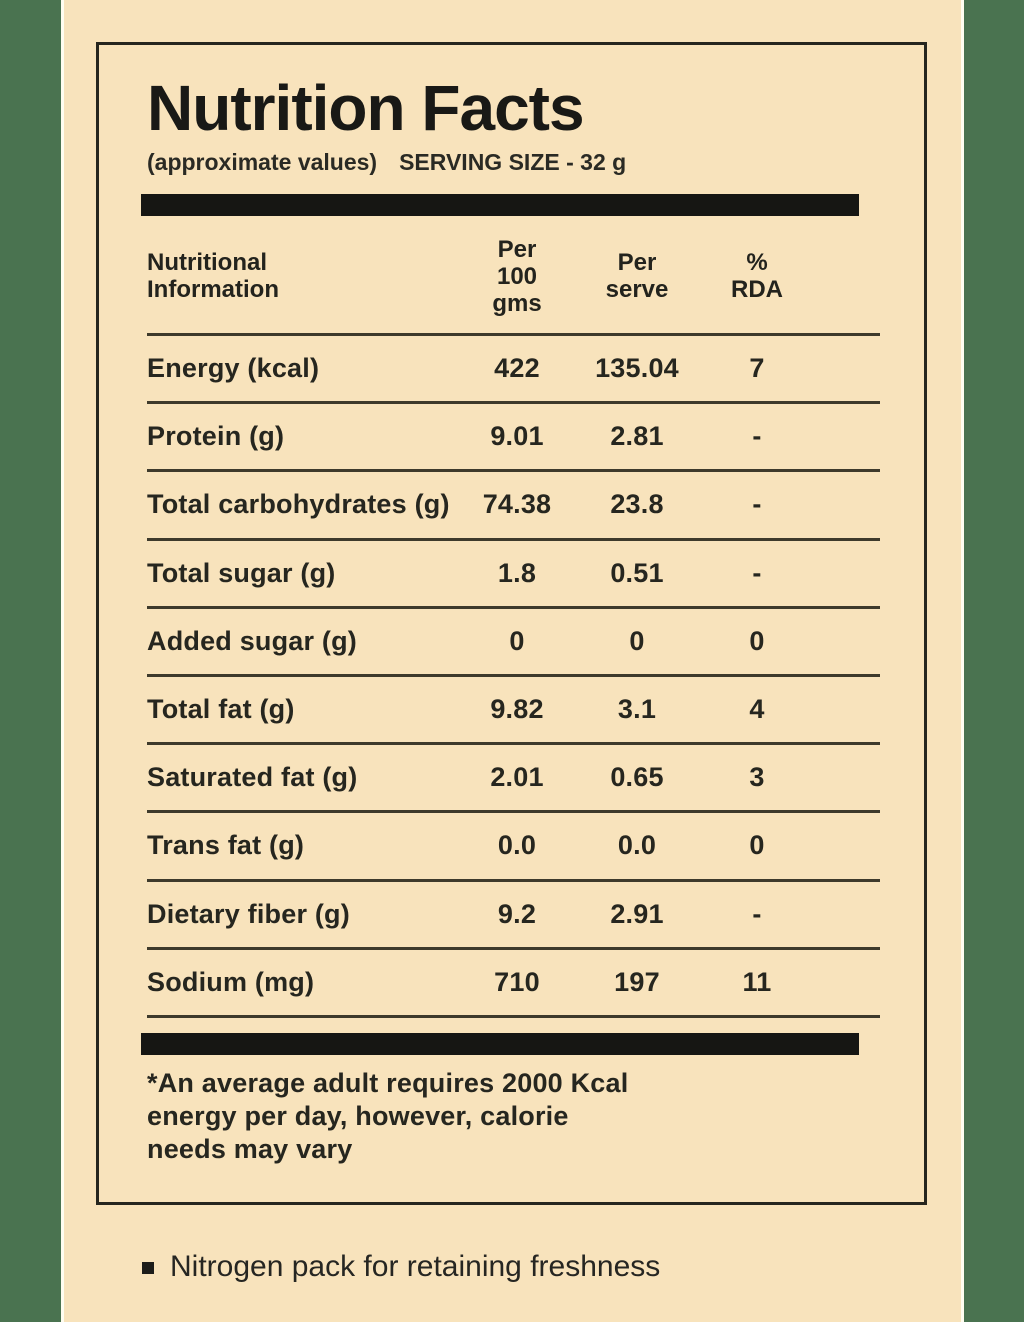 Image resolution: width=1024 pixels, height=1322 pixels. I want to click on table-row-added-sugar: Added sugar (g) 0 0 0, so click(513, 643).